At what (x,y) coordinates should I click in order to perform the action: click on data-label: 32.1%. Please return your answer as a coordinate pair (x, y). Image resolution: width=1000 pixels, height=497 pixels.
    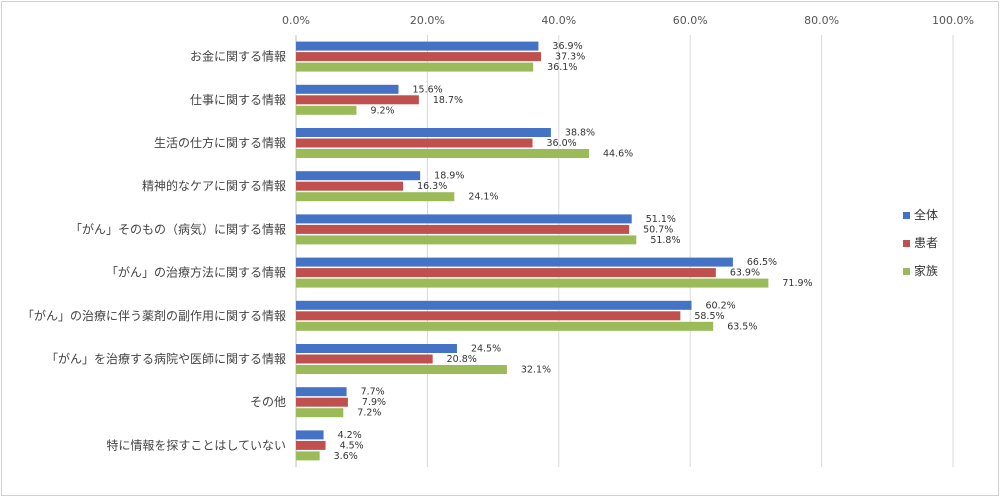
    Looking at the image, I should click on (536, 370).